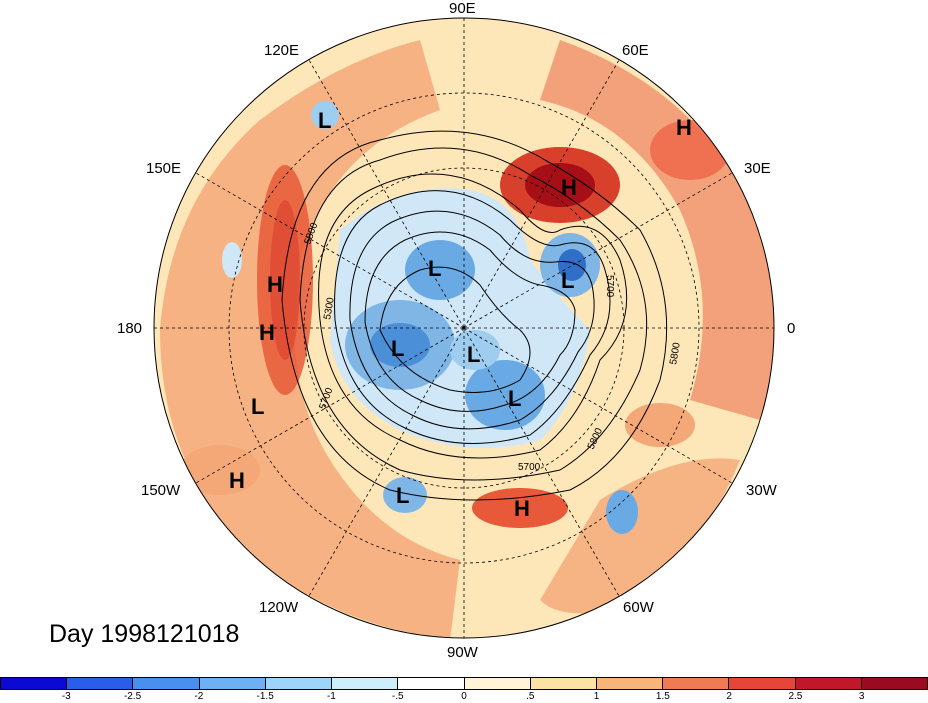 The width and height of the screenshot is (928, 703). What do you see at coordinates (462, 8) in the screenshot?
I see `lon-label-90e: 90E` at bounding box center [462, 8].